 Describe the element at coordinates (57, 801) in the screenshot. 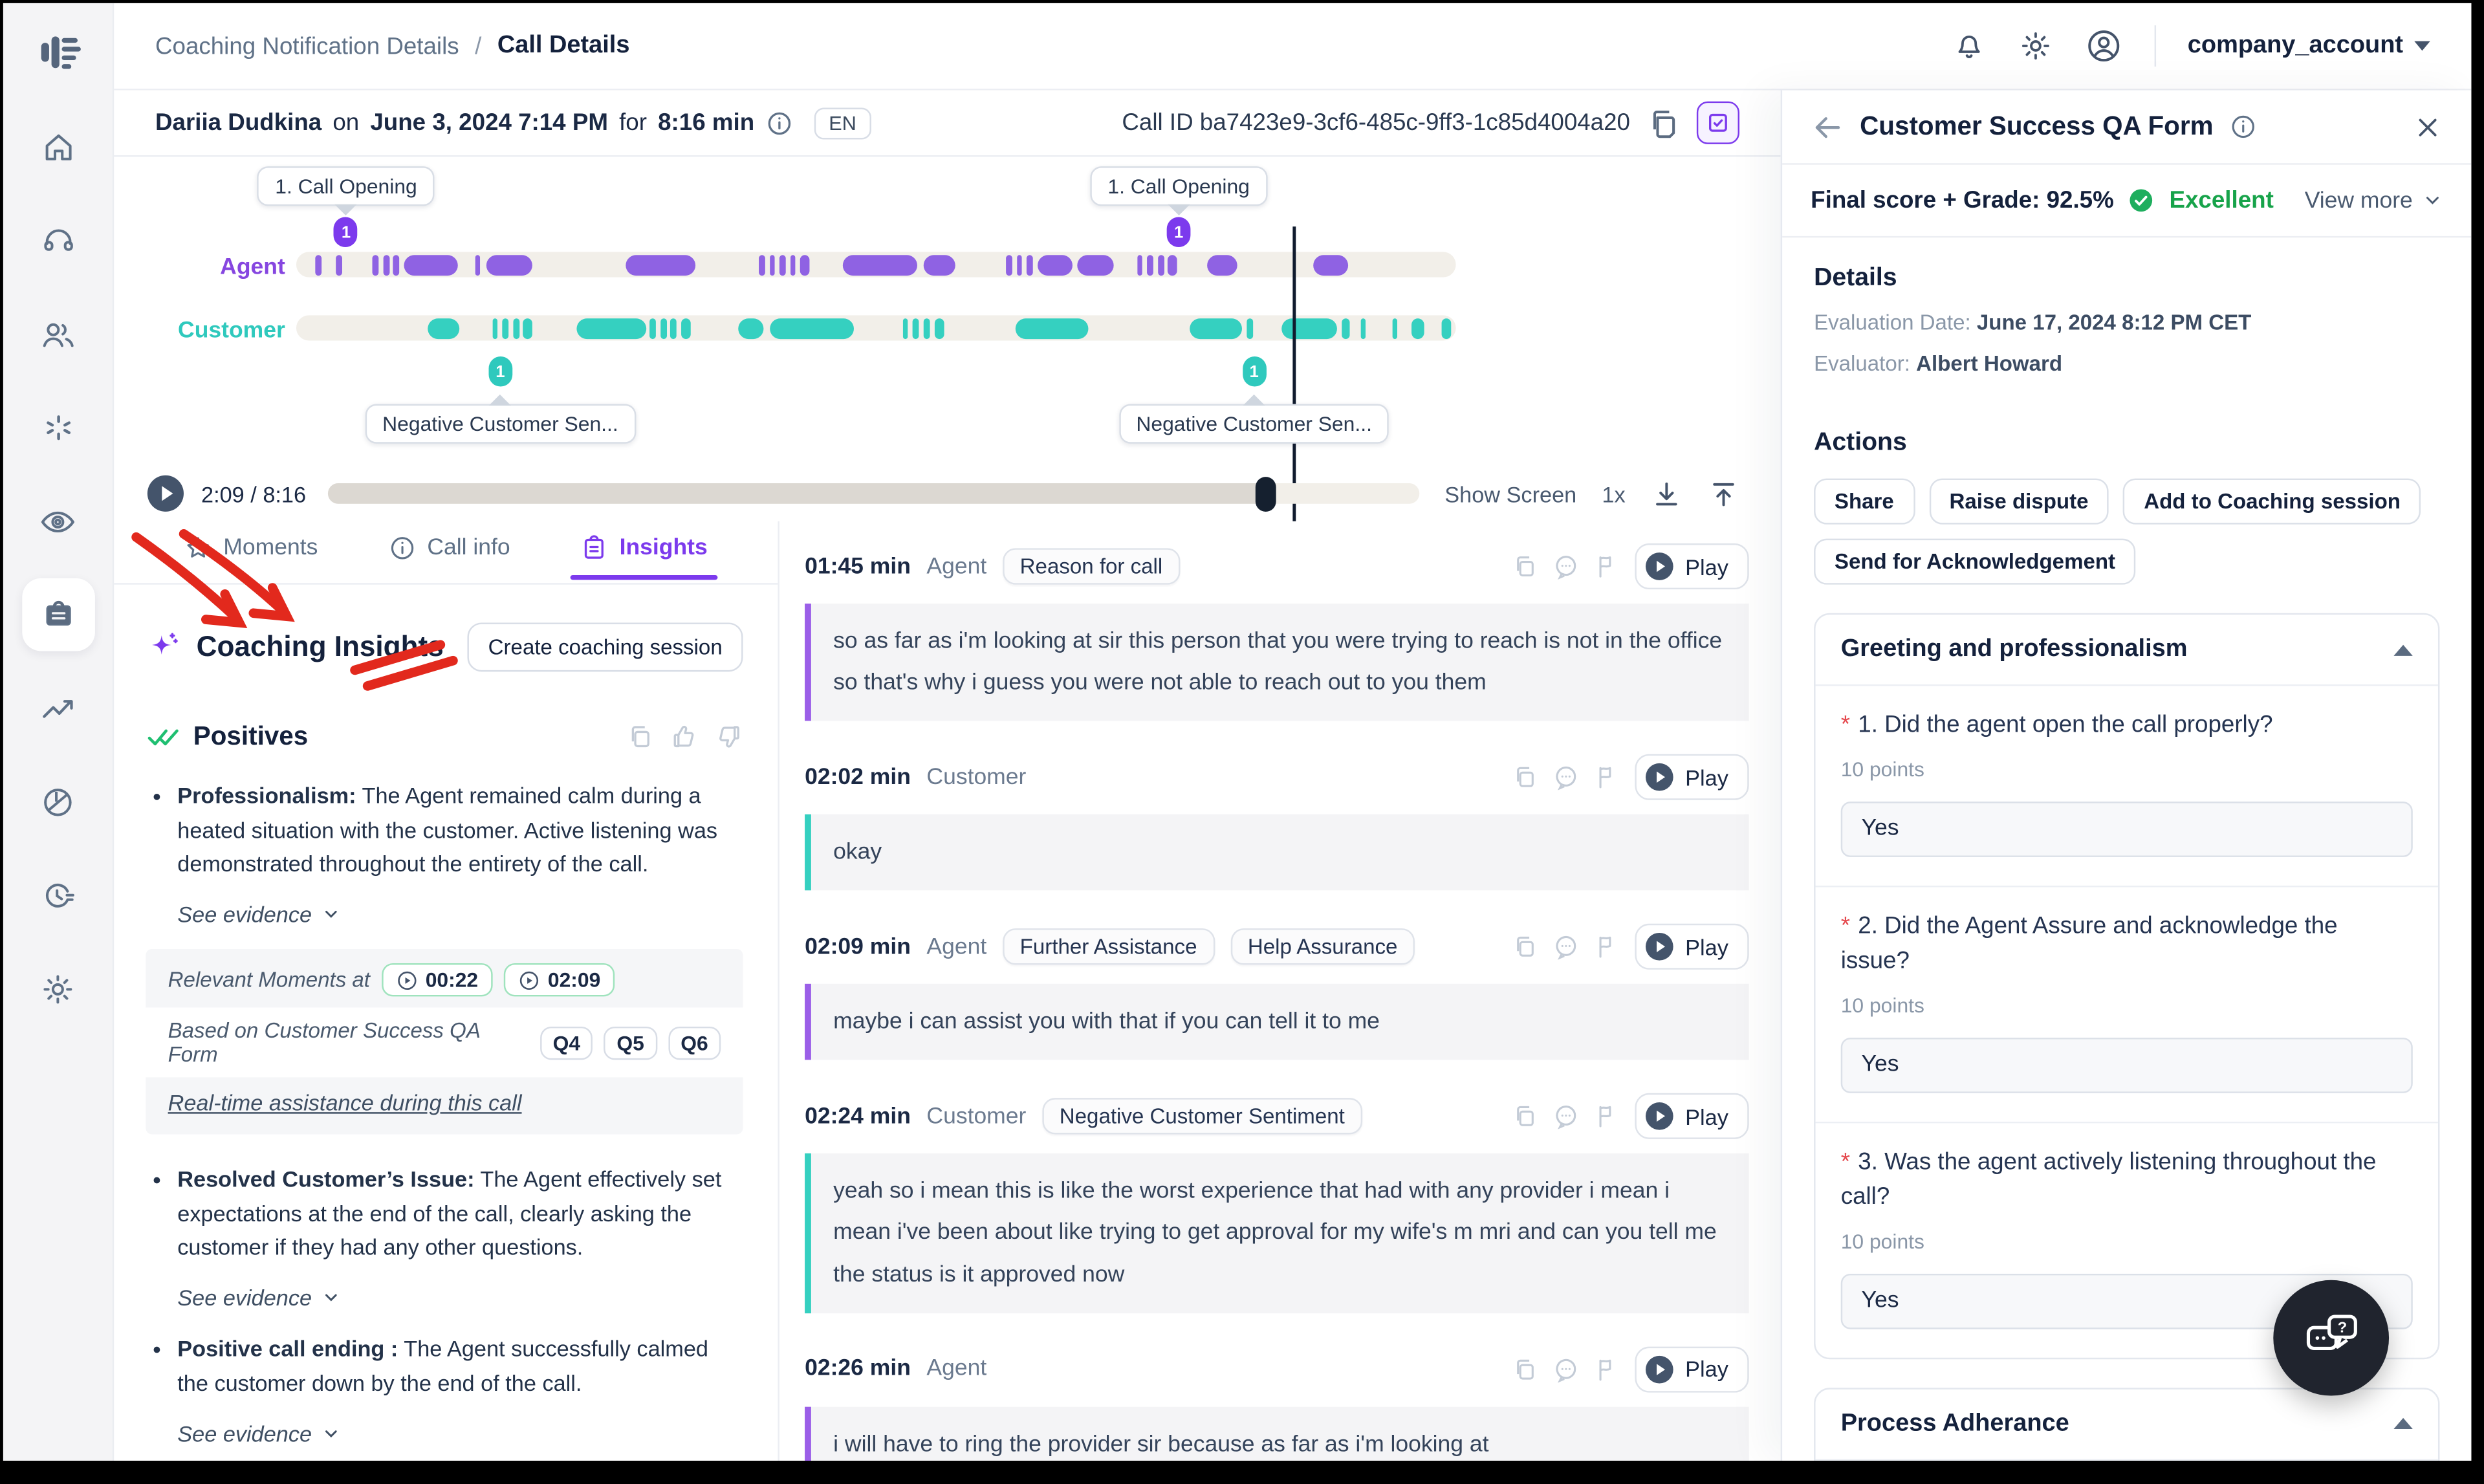

I see `sidebar-item-reports` at that location.